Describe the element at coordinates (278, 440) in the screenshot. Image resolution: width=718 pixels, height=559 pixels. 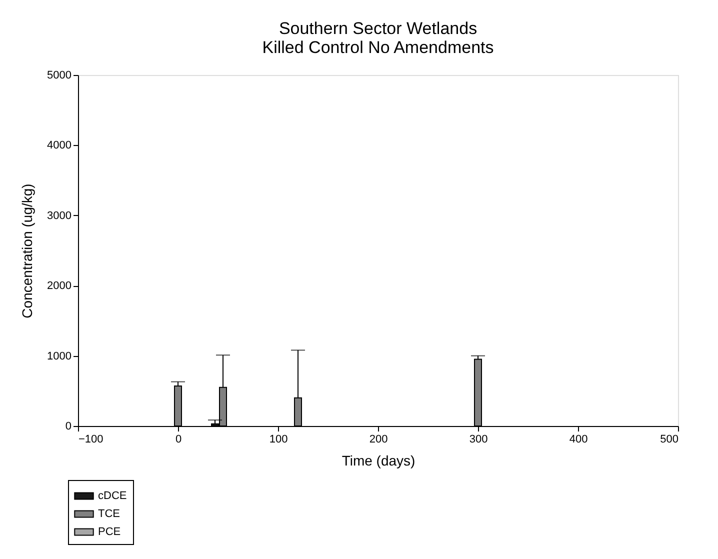
I see `x-tick-label: 100` at that location.